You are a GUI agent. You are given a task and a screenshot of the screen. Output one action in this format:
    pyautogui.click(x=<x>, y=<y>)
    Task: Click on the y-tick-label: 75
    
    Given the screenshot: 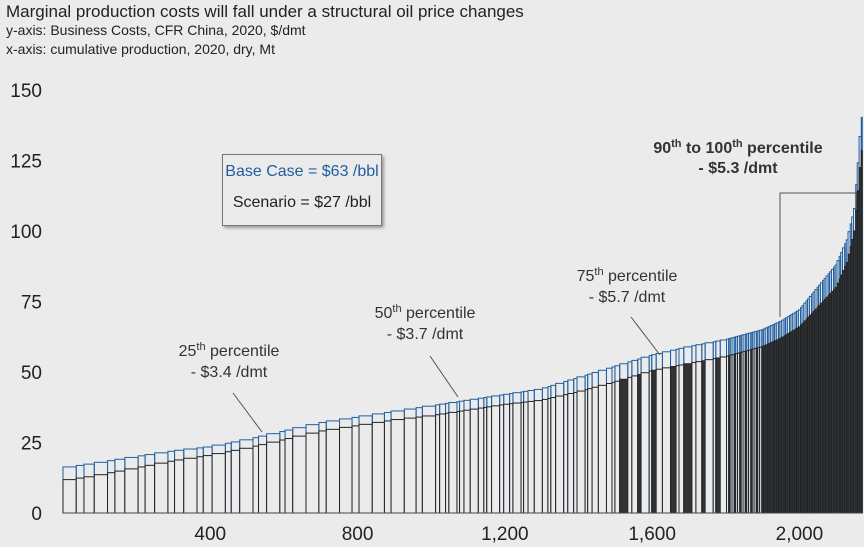 What is the action you would take?
    pyautogui.click(x=31, y=303)
    